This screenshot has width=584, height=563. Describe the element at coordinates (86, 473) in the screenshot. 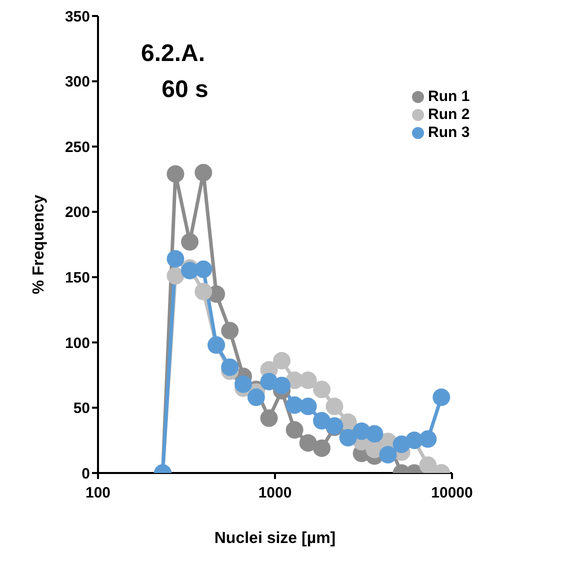

I see `y-tick-label: 0` at that location.